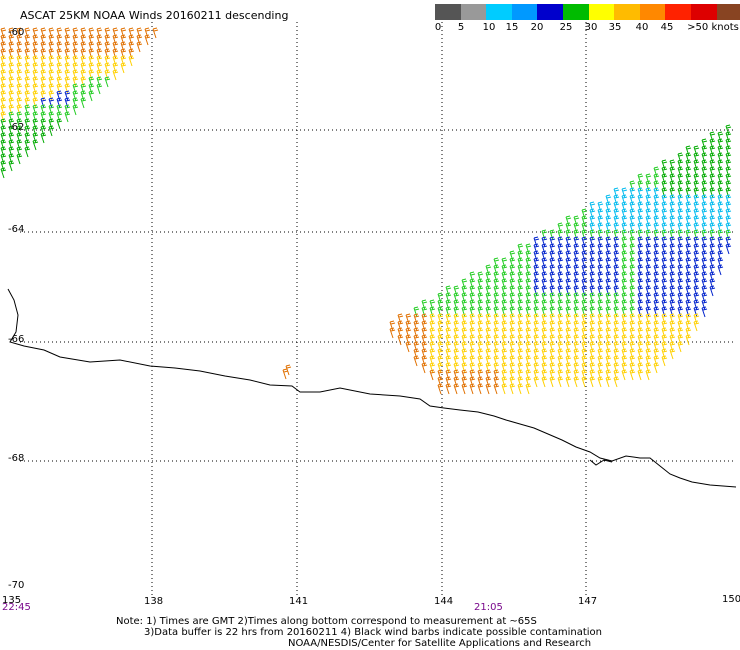  What do you see at coordinates (16, 32) in the screenshot?
I see `lat-label-60: -60` at bounding box center [16, 32].